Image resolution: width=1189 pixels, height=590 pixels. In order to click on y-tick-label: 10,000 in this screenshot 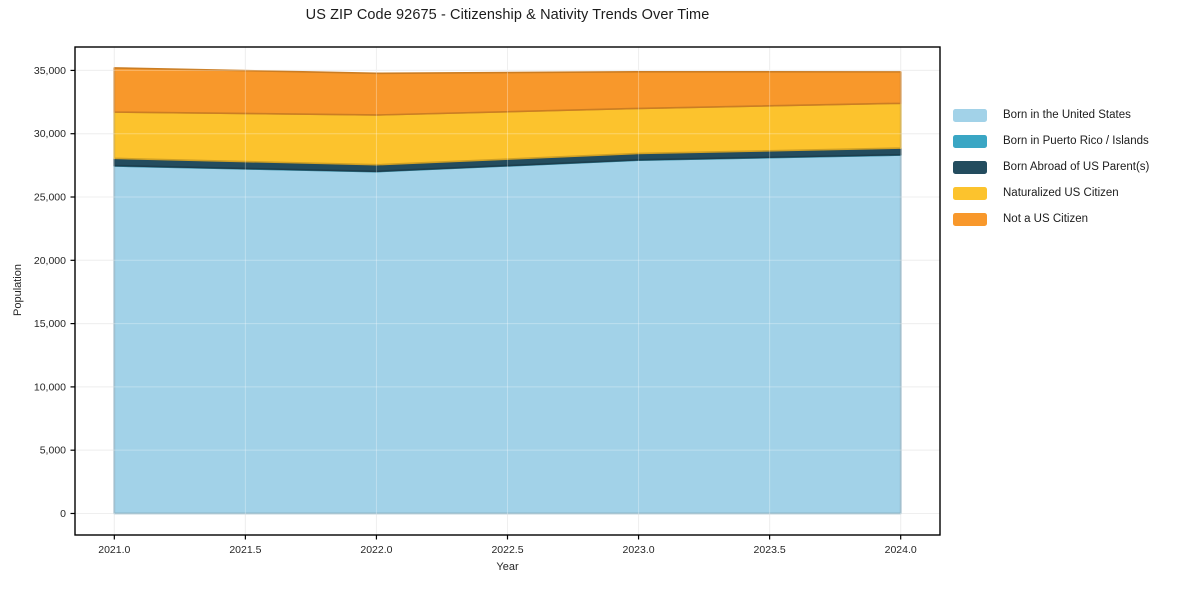, I will do `click(50, 387)`.